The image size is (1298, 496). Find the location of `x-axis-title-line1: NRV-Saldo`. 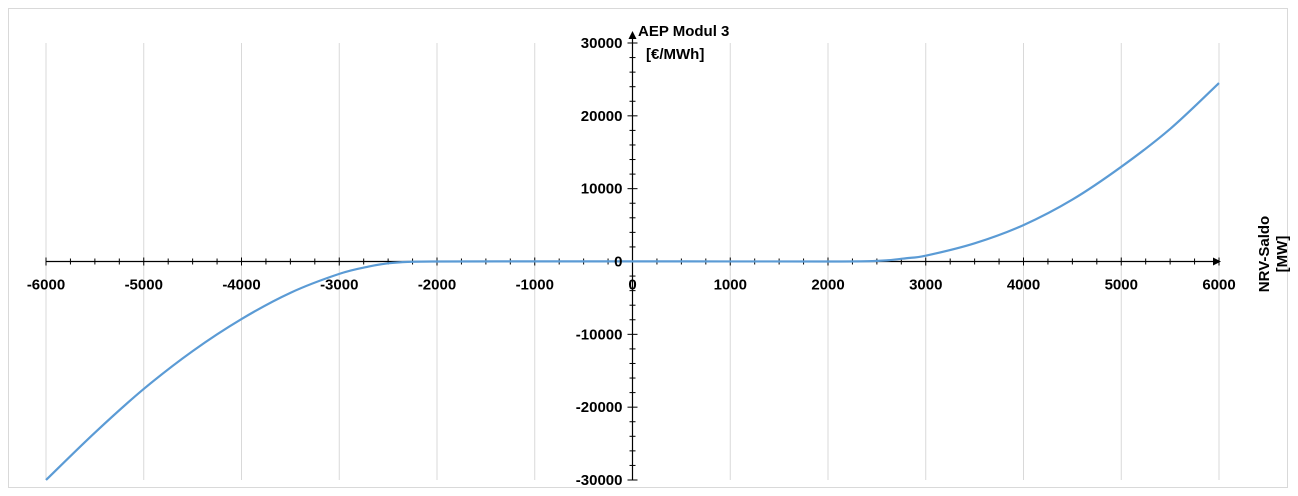

x-axis-title-line1: NRV-Saldo is located at coordinates (1264, 254).